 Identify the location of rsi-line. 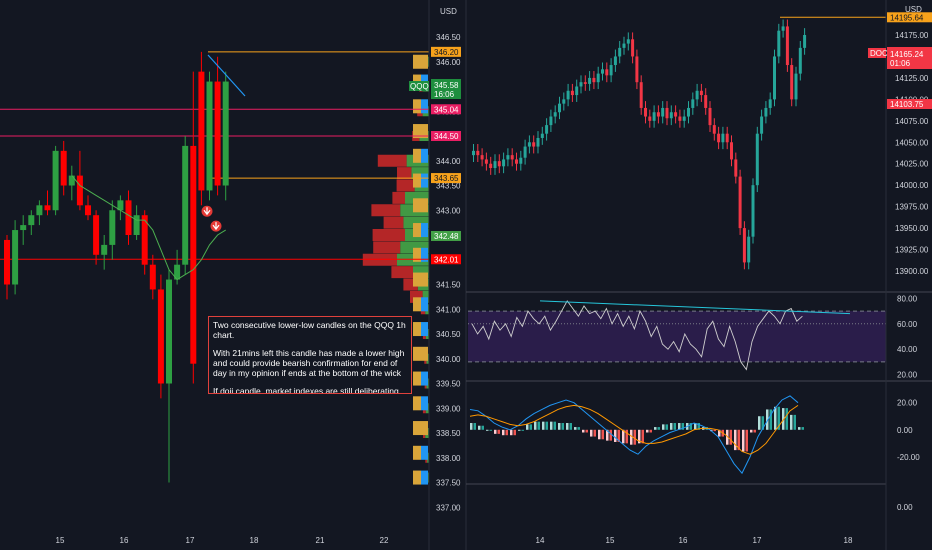
(637, 335).